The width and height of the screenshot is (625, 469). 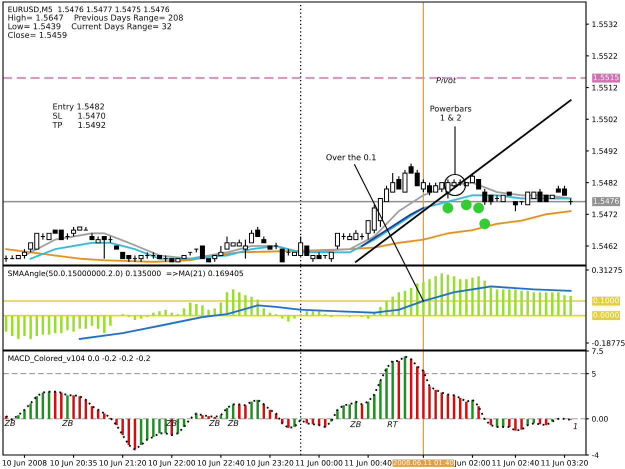 What do you see at coordinates (90, 27) in the screenshot?
I see `annotation: Low= 1.5439 Current Days Range= 32` at bounding box center [90, 27].